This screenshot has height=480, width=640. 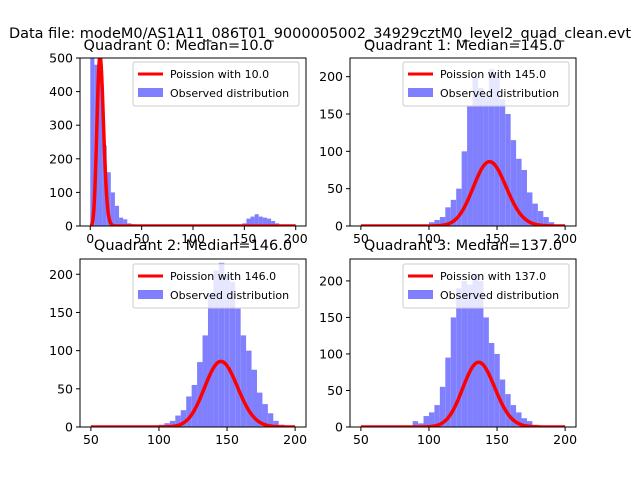 What do you see at coordinates (61, 125) in the screenshot?
I see `y-tick-label: 300` at bounding box center [61, 125].